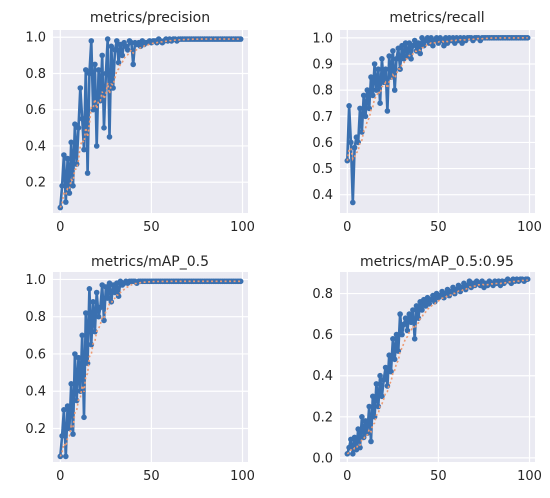 Image resolution: width=550 pixels, height=498 pixels. What do you see at coordinates (322, 117) in the screenshot?
I see `y-tick-label: 0.7` at bounding box center [322, 117].